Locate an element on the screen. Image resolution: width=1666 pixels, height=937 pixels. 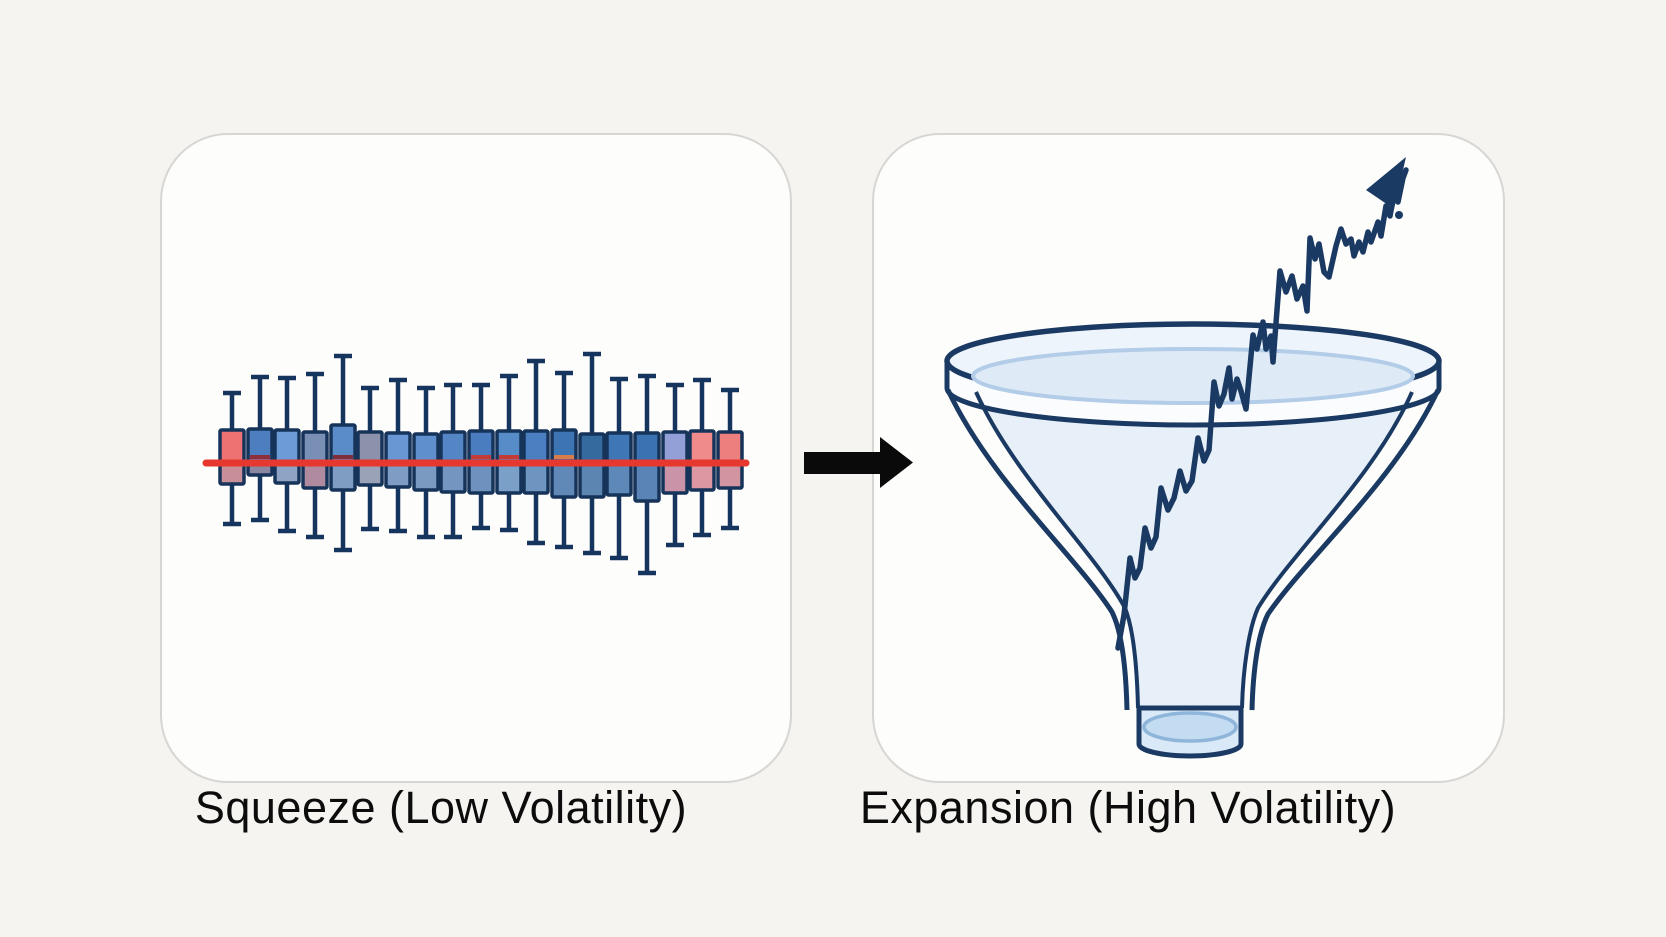
expansion-caption: Expansion (High Volatility) is located at coordinates (1128, 807).